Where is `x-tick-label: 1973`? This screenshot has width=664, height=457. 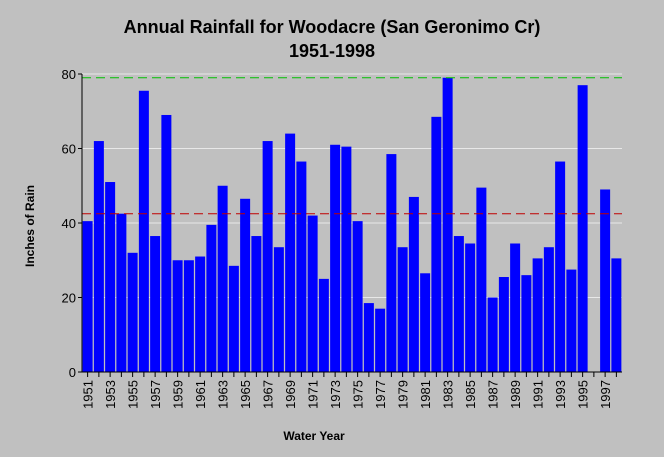 x-tick-label: 1973 is located at coordinates (335, 394).